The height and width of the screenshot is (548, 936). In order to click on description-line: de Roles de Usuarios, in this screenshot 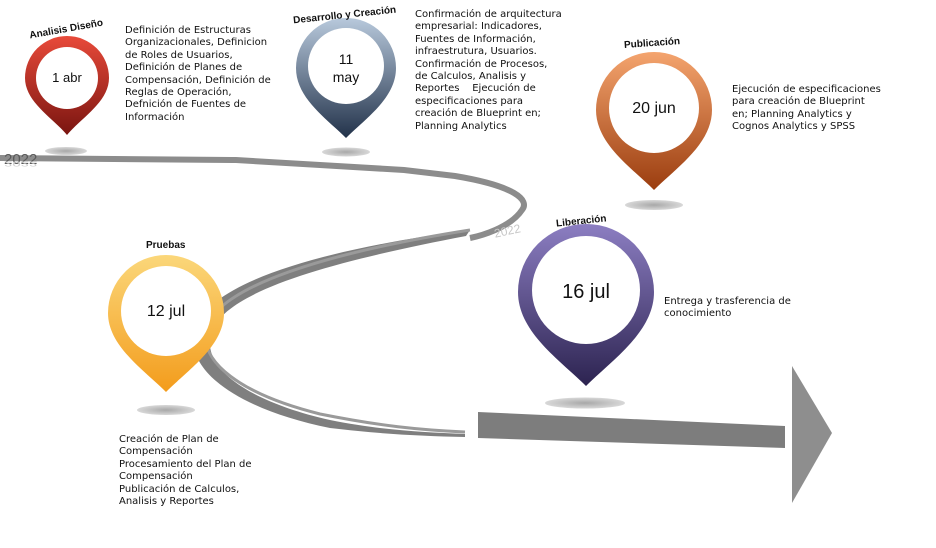, I will do `click(179, 55)`.